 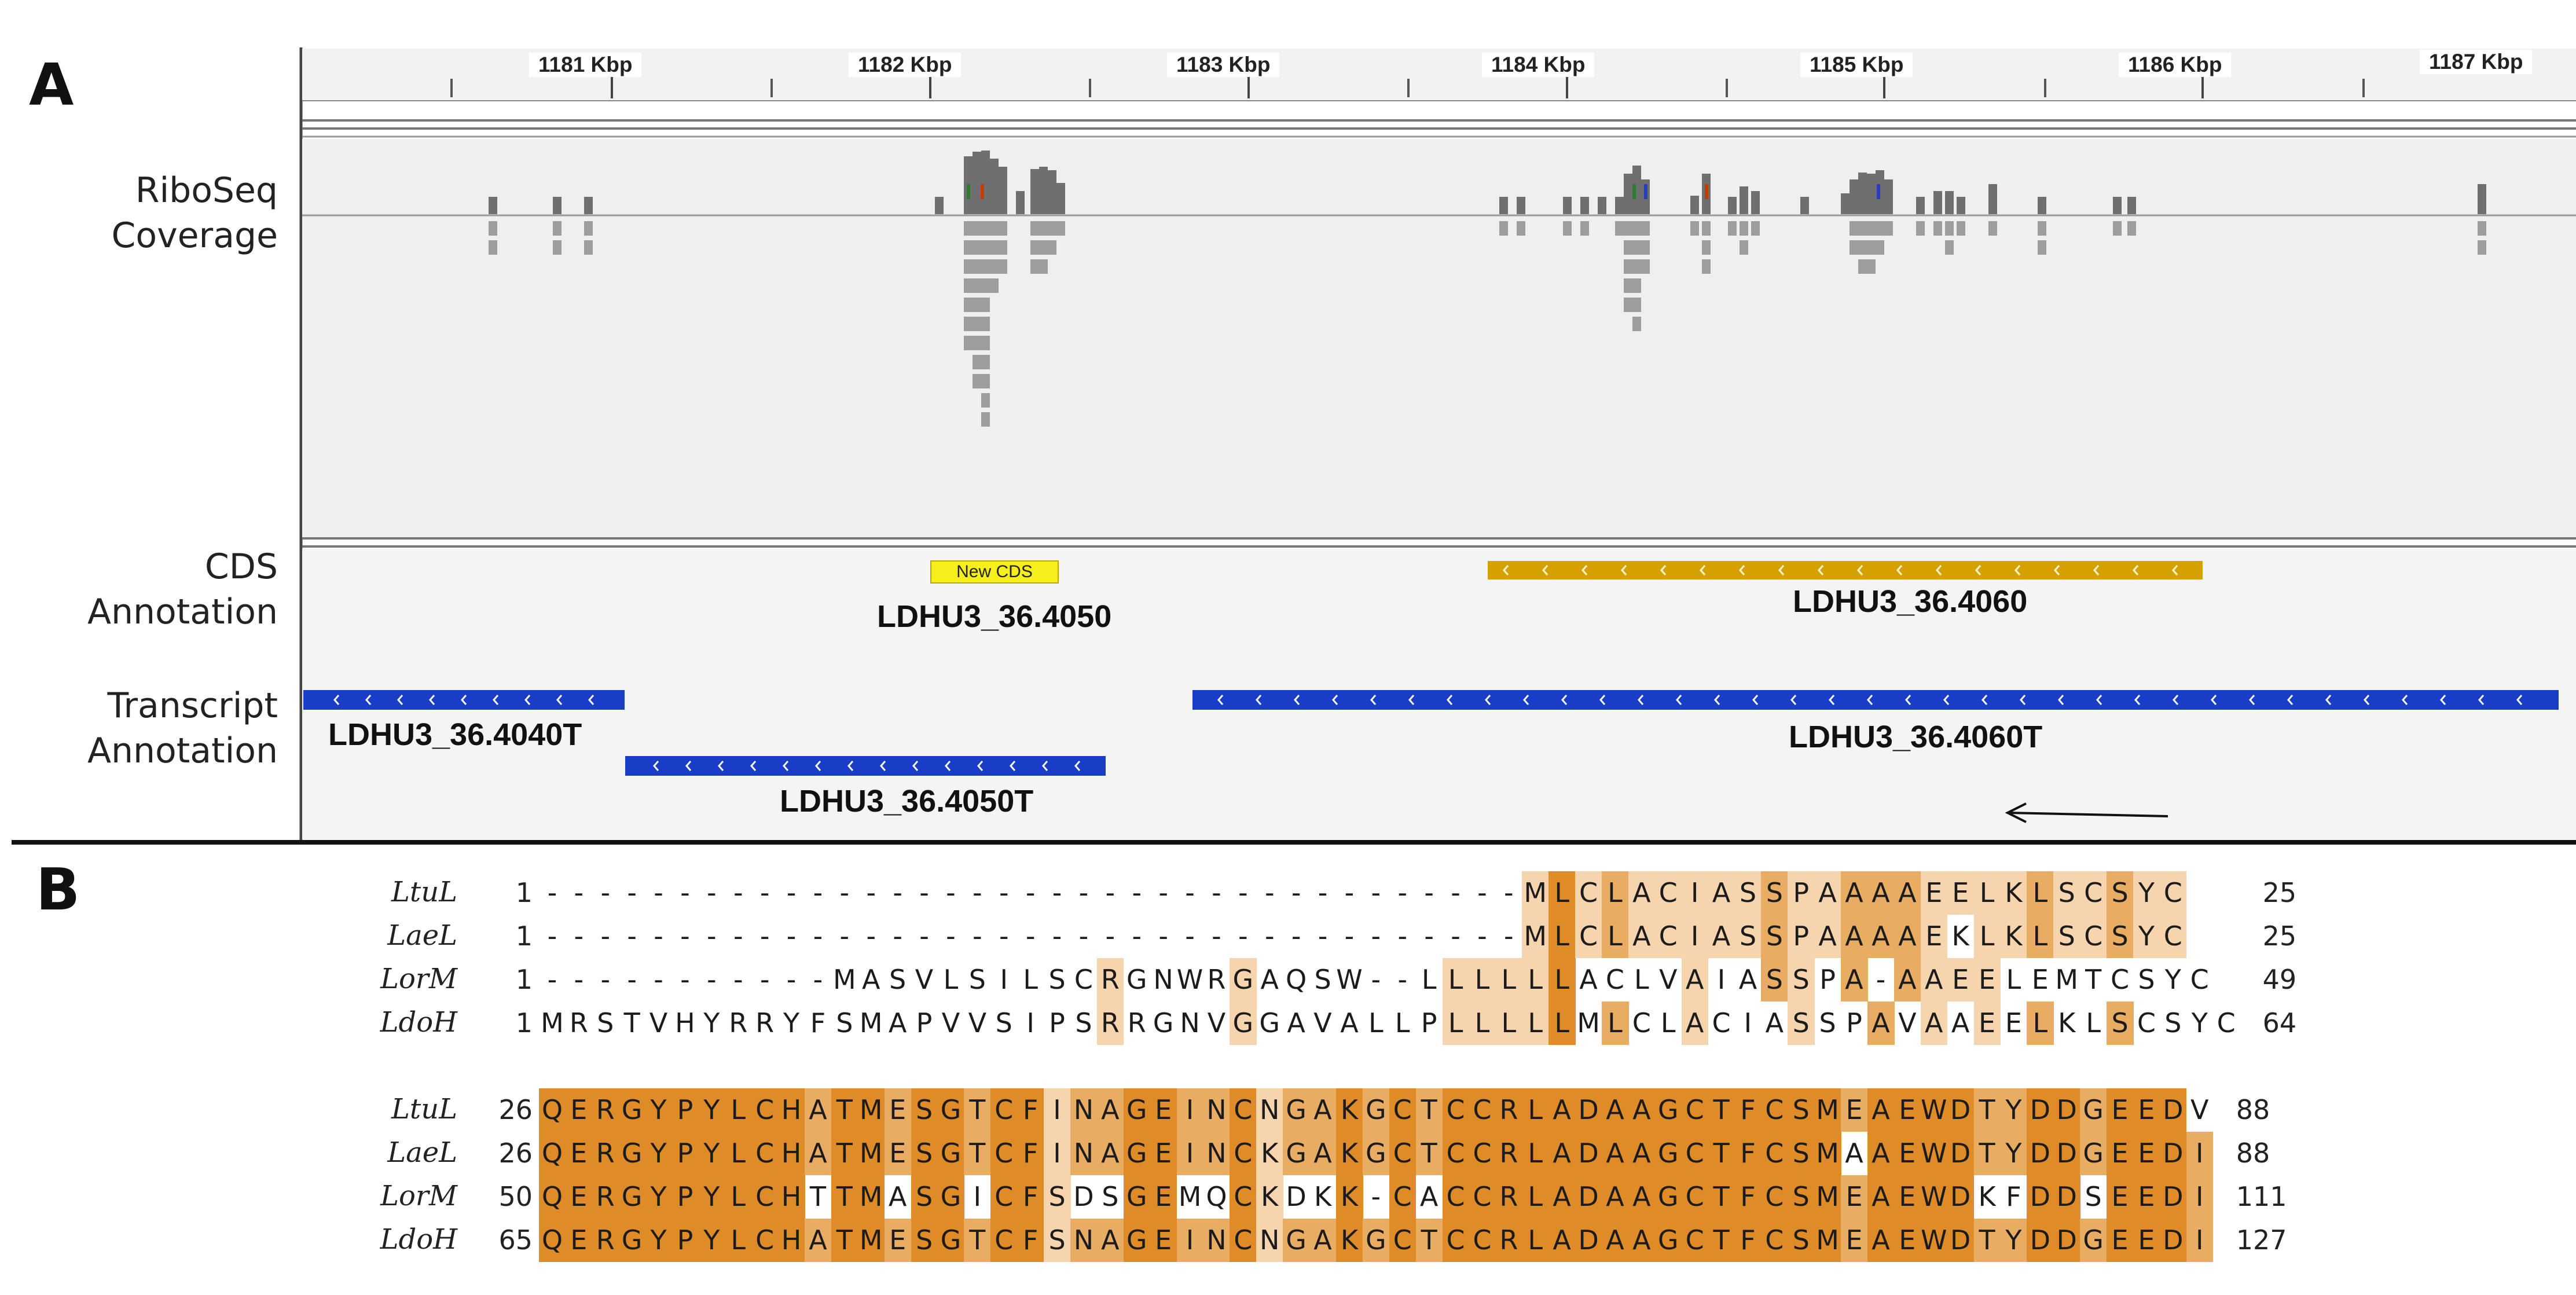 What do you see at coordinates (2279, 892) in the screenshot?
I see `end-position: 25` at bounding box center [2279, 892].